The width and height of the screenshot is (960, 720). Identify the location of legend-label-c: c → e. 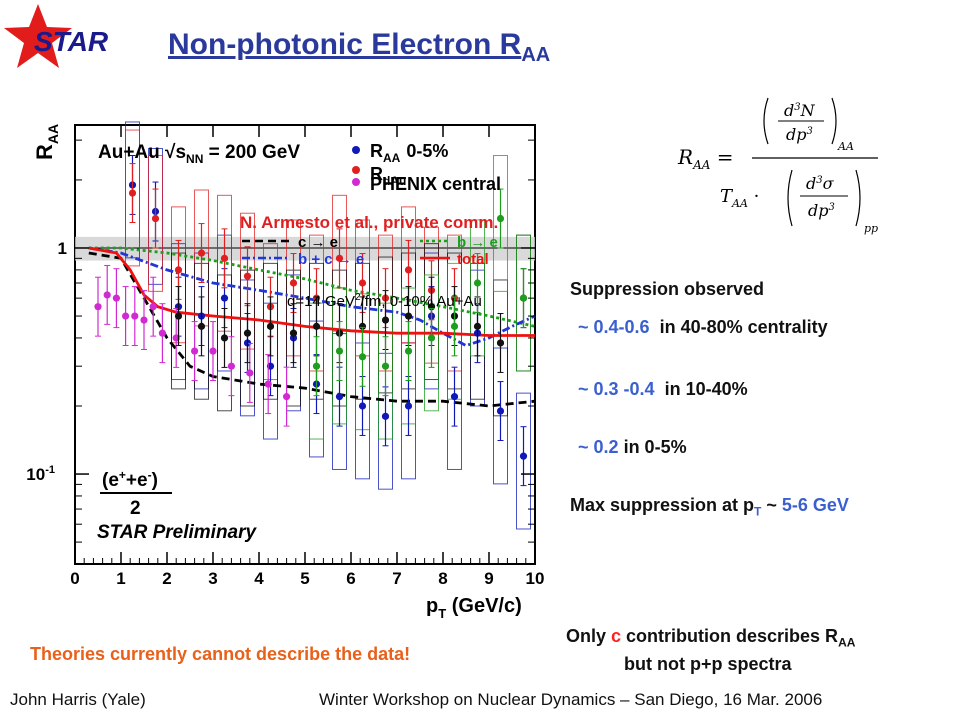
(318, 242).